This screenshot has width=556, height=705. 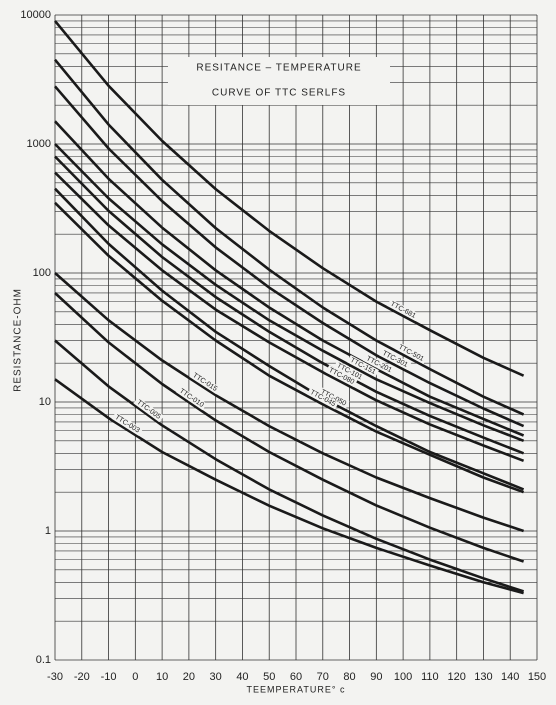 I want to click on x-tick-label: 150, so click(x=537, y=677).